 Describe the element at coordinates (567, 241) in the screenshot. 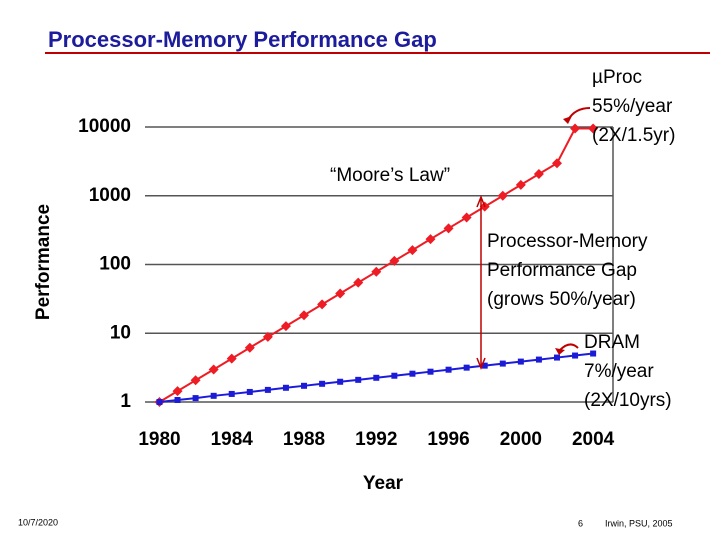

I see `annotation: Processor-Memory` at that location.